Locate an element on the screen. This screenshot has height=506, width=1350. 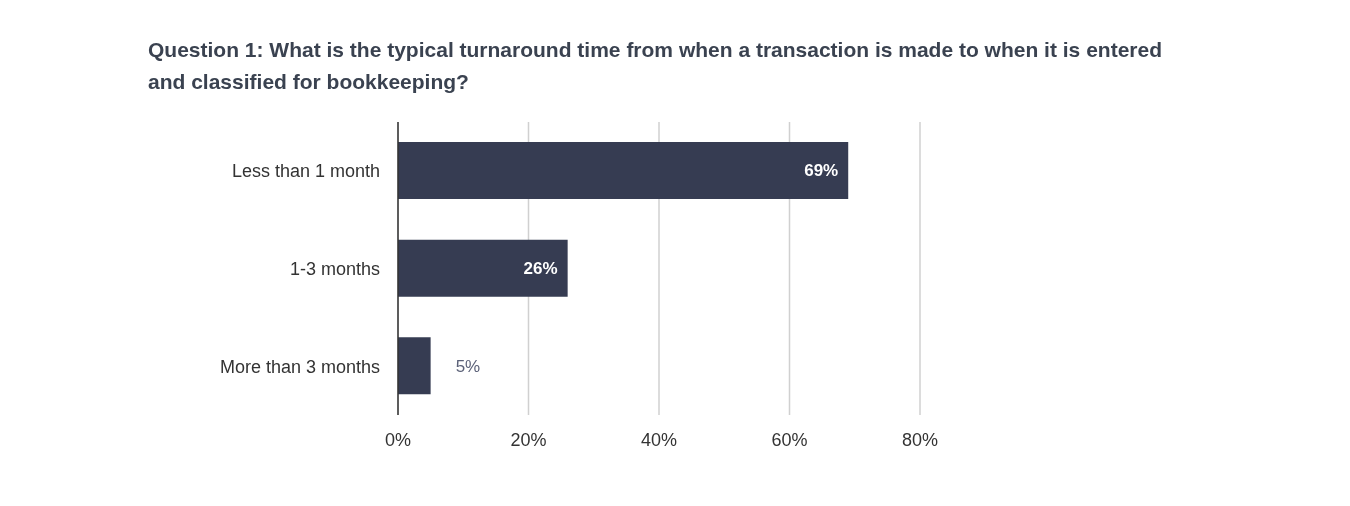
chart-title: Question 1: What is the typical turnaround time from when a transaction is made to when it is entered and classified for bookkeeping? is located at coordinates (655, 66).